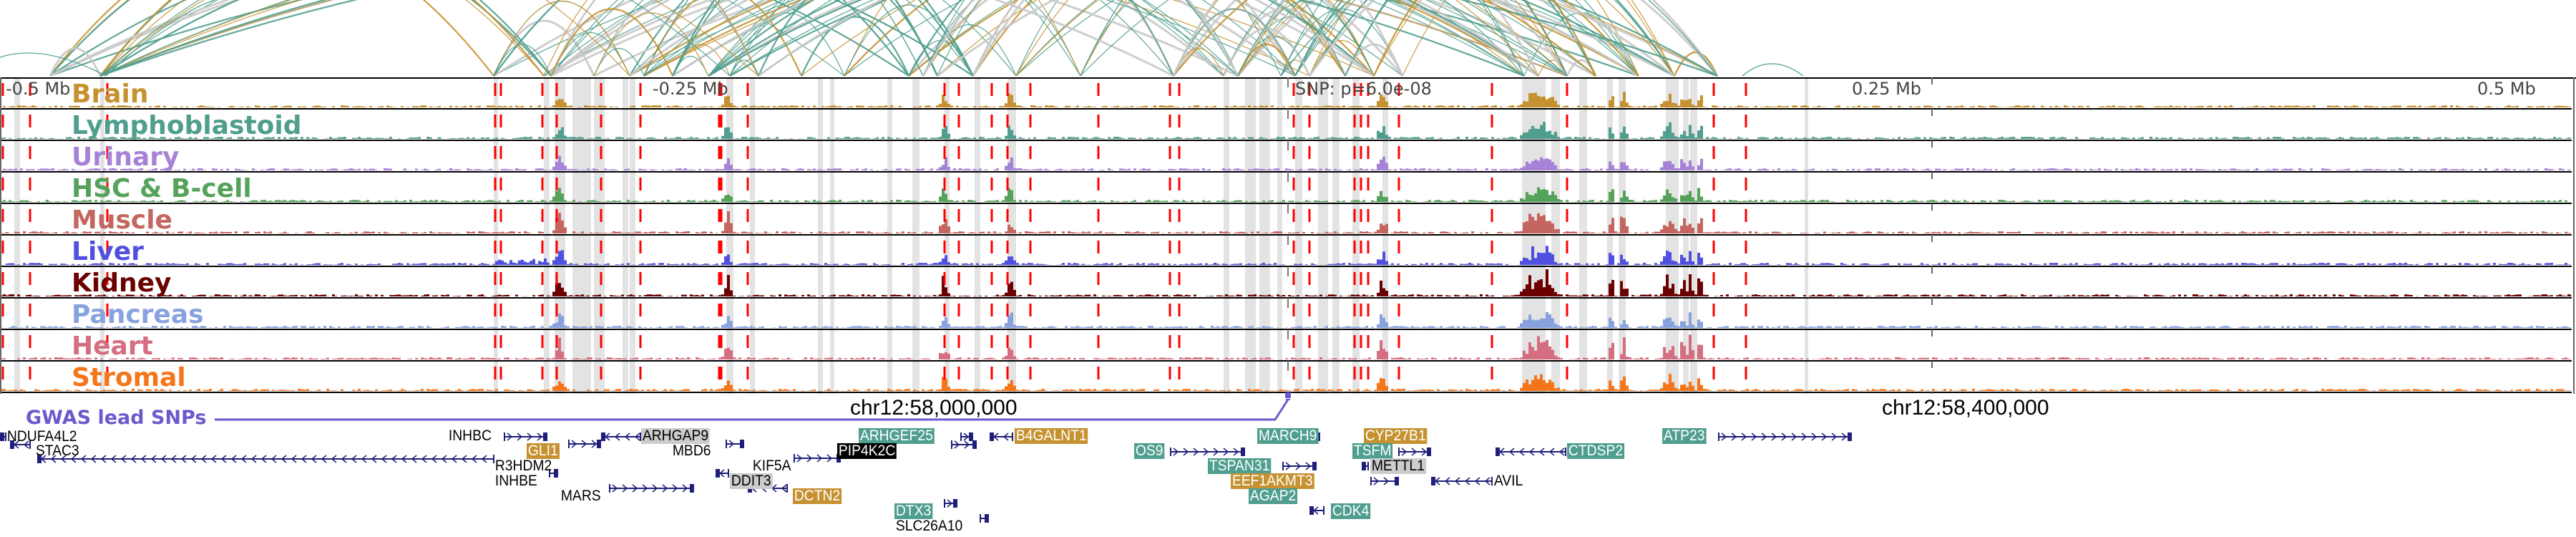  I want to click on gene-label-slc26a10: SLC26A10, so click(929, 526).